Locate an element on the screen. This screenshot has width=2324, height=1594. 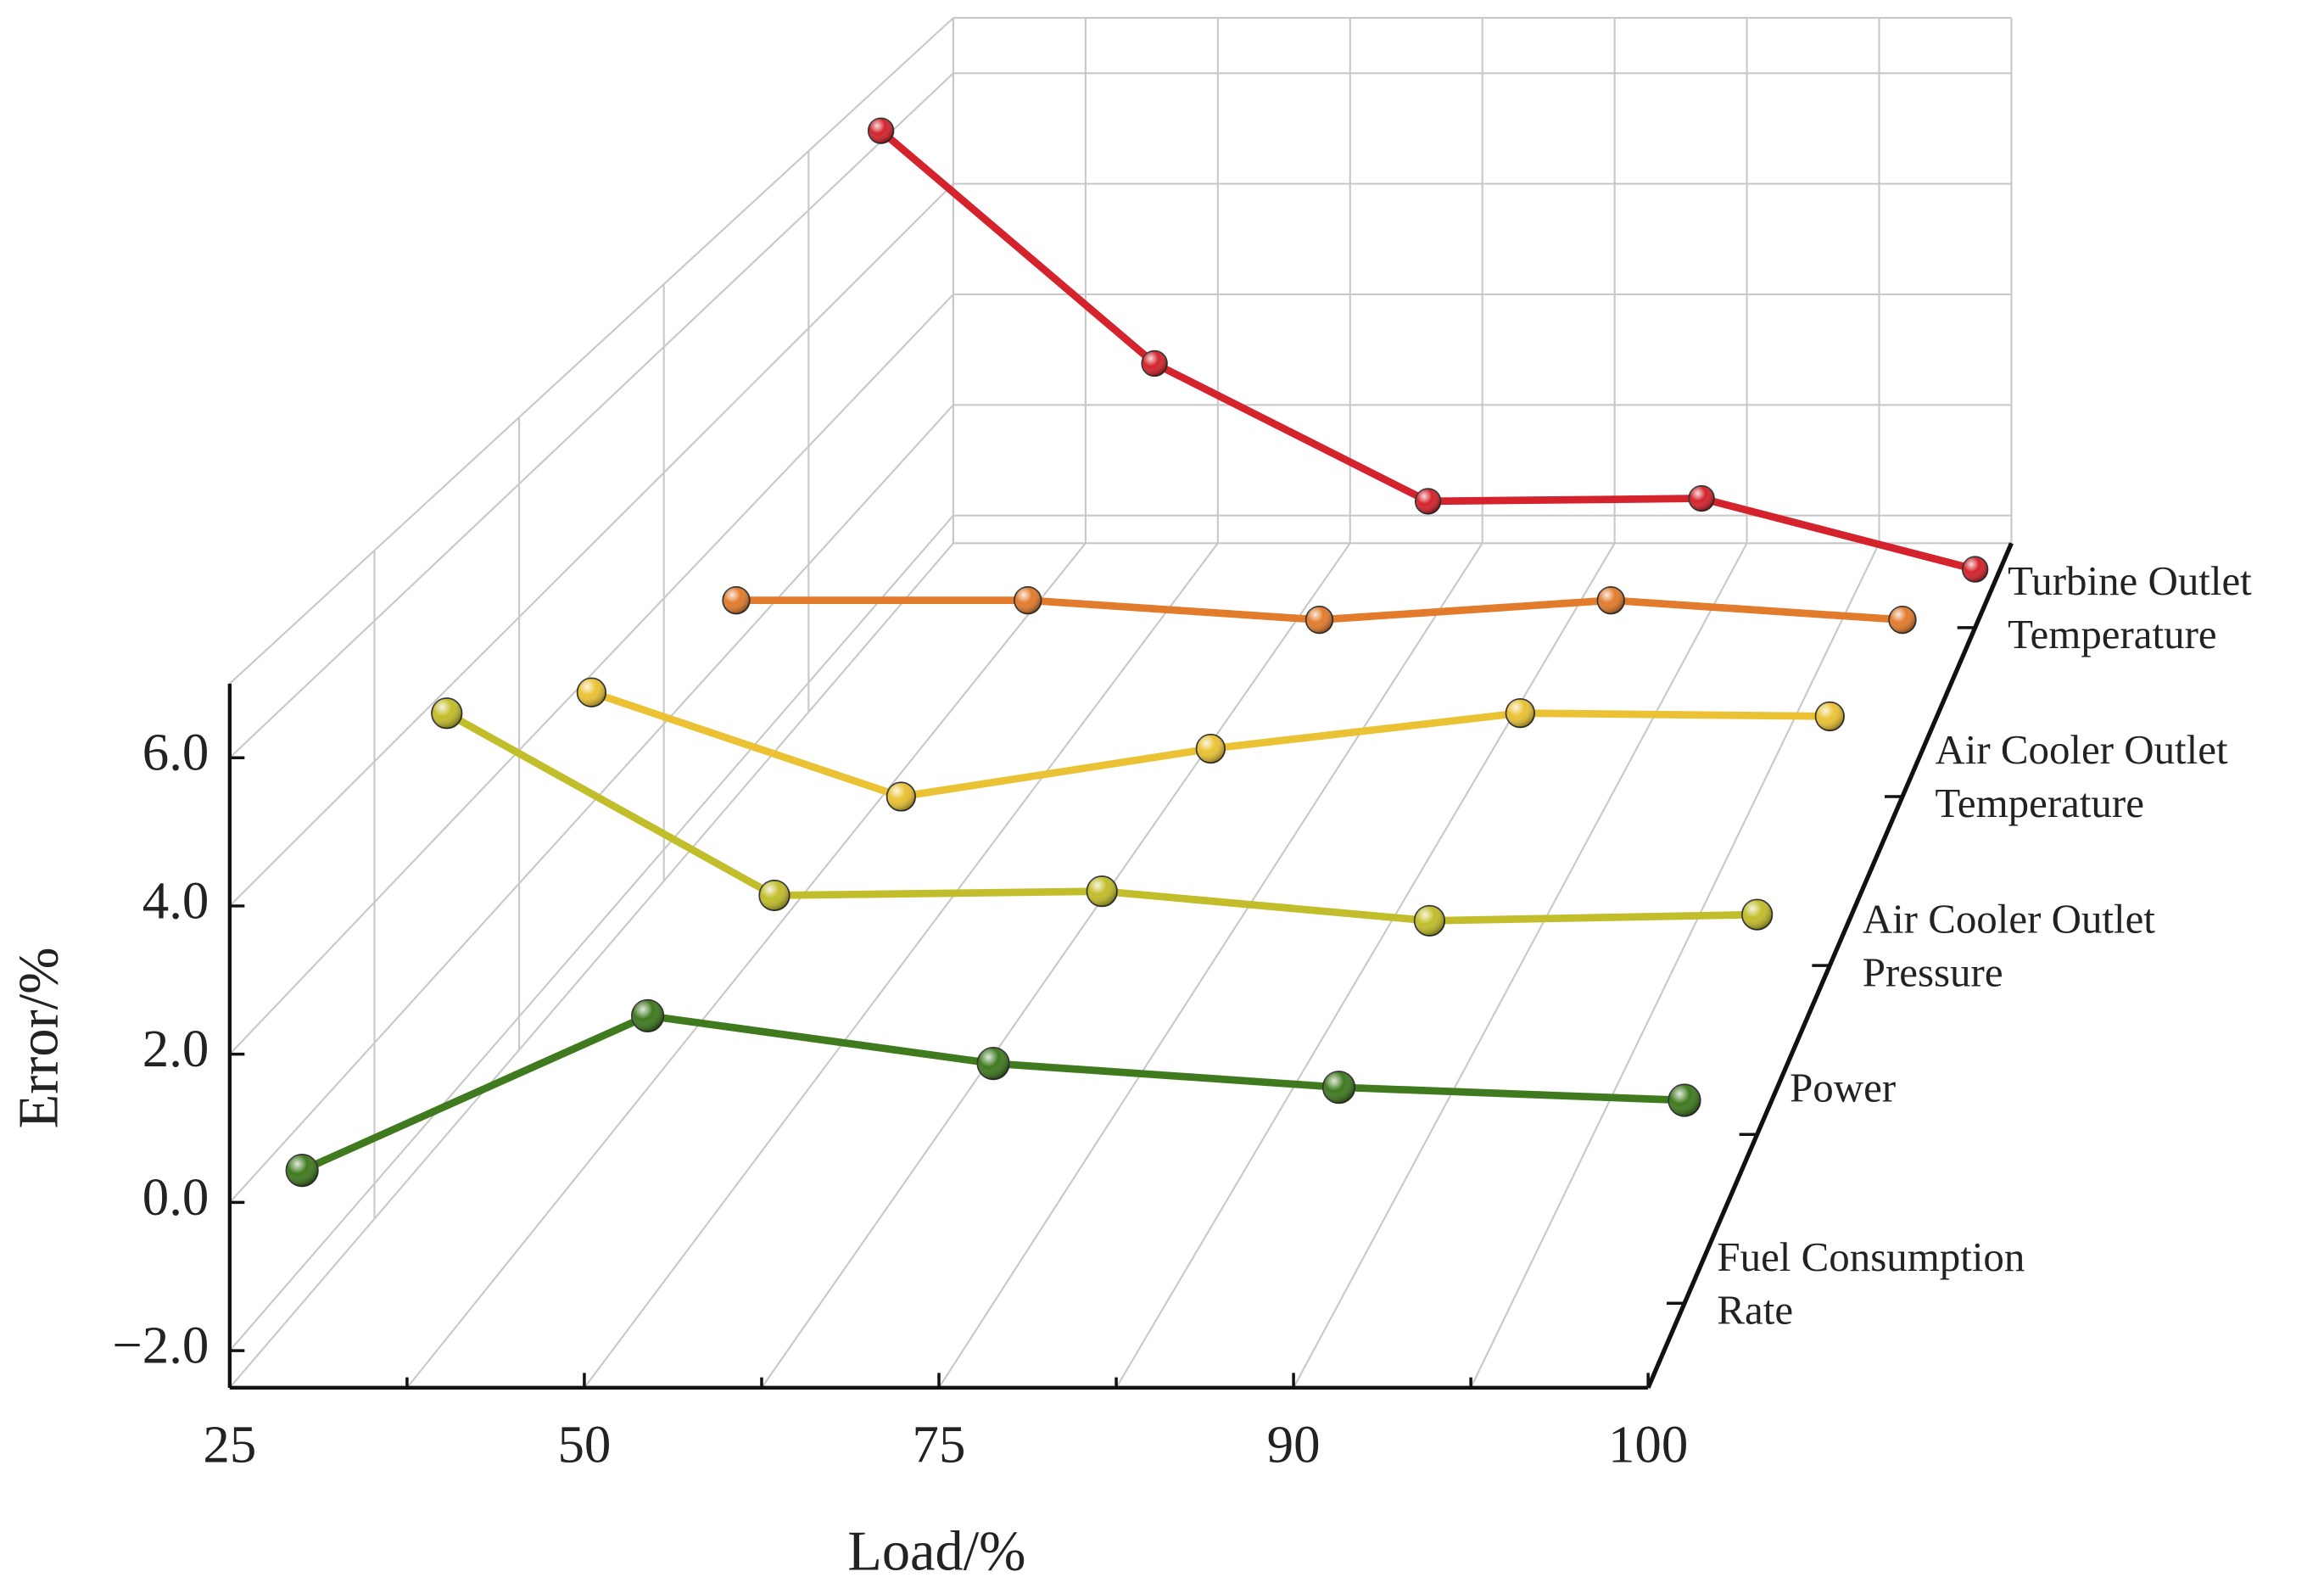
y-tick-label: 6.0 is located at coordinates (175, 752).